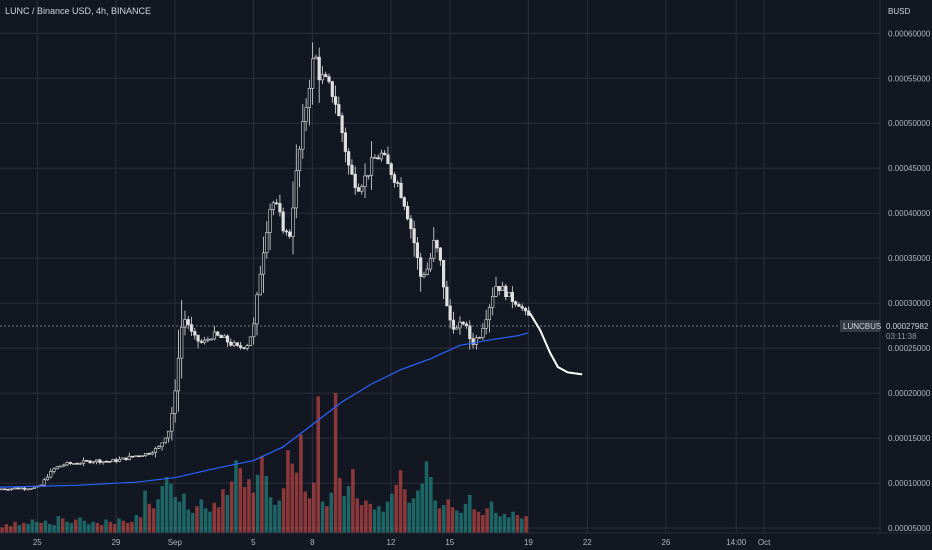 This screenshot has width=932, height=550. I want to click on drawn-projection-line, so click(556, 344).